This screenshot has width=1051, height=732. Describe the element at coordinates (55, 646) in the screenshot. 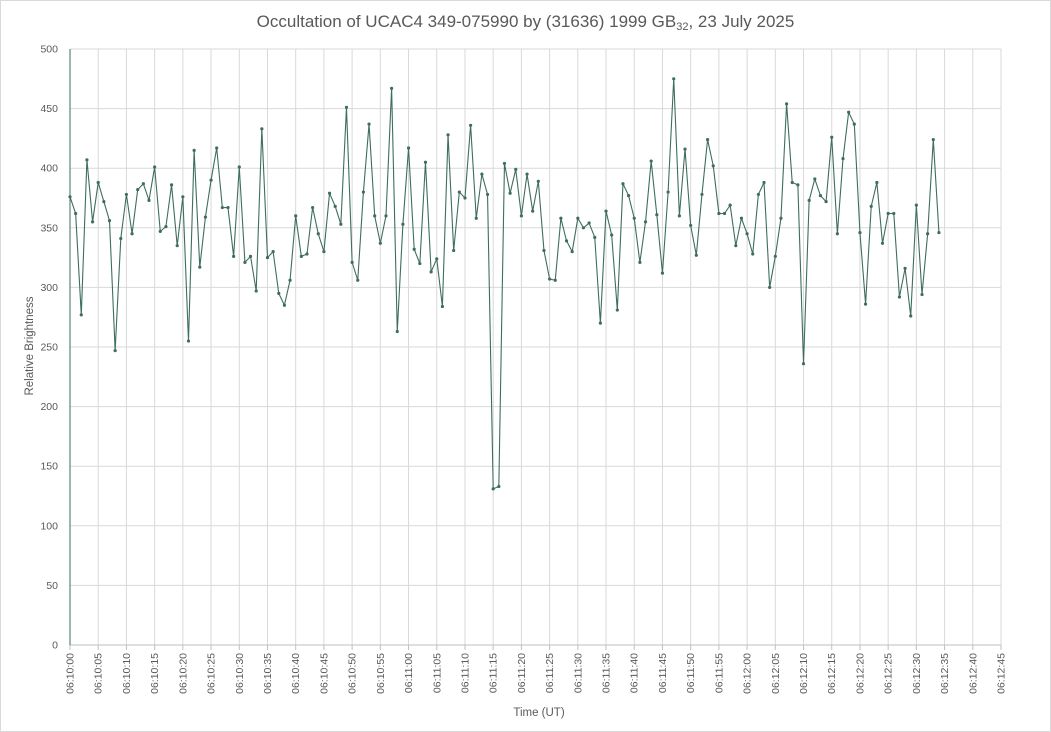

I see `y-tick-label: 0` at that location.